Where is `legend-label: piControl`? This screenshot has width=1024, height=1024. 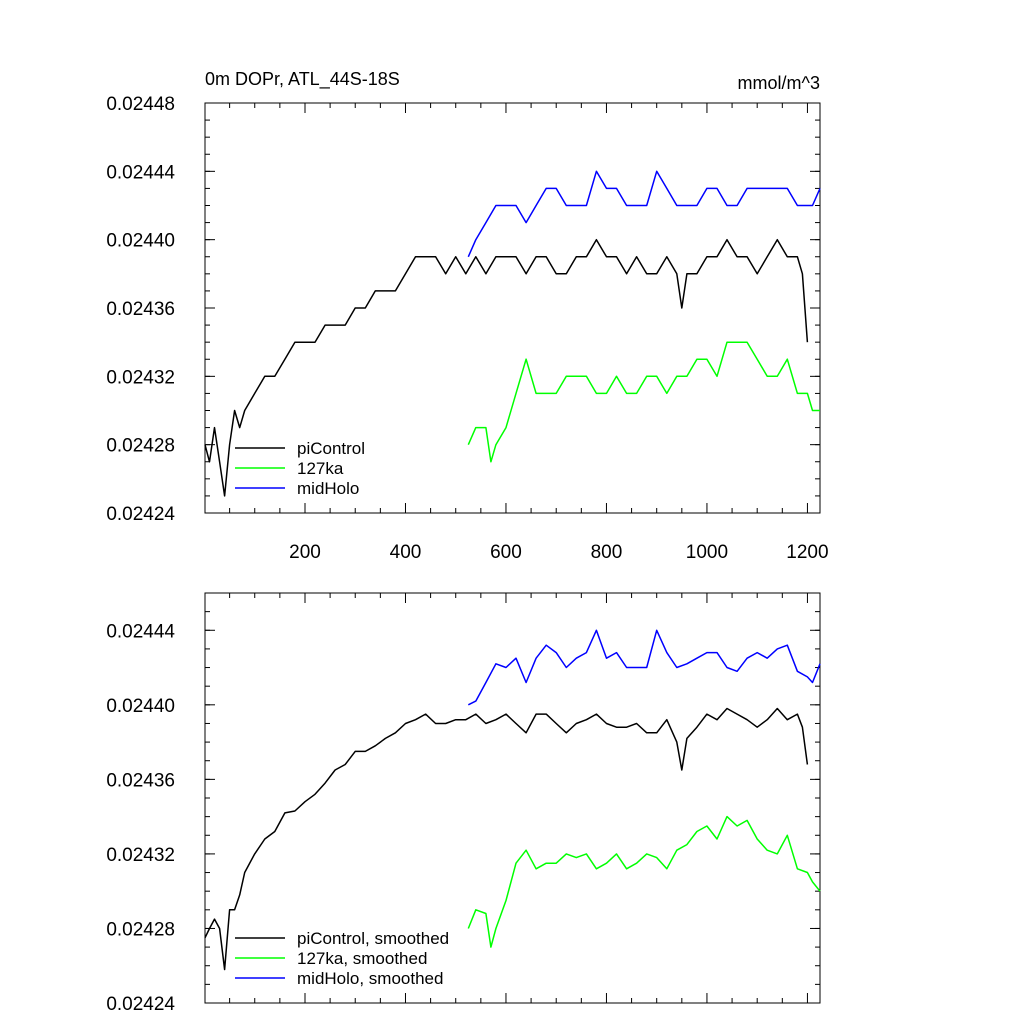 legend-label: piControl is located at coordinates (331, 448).